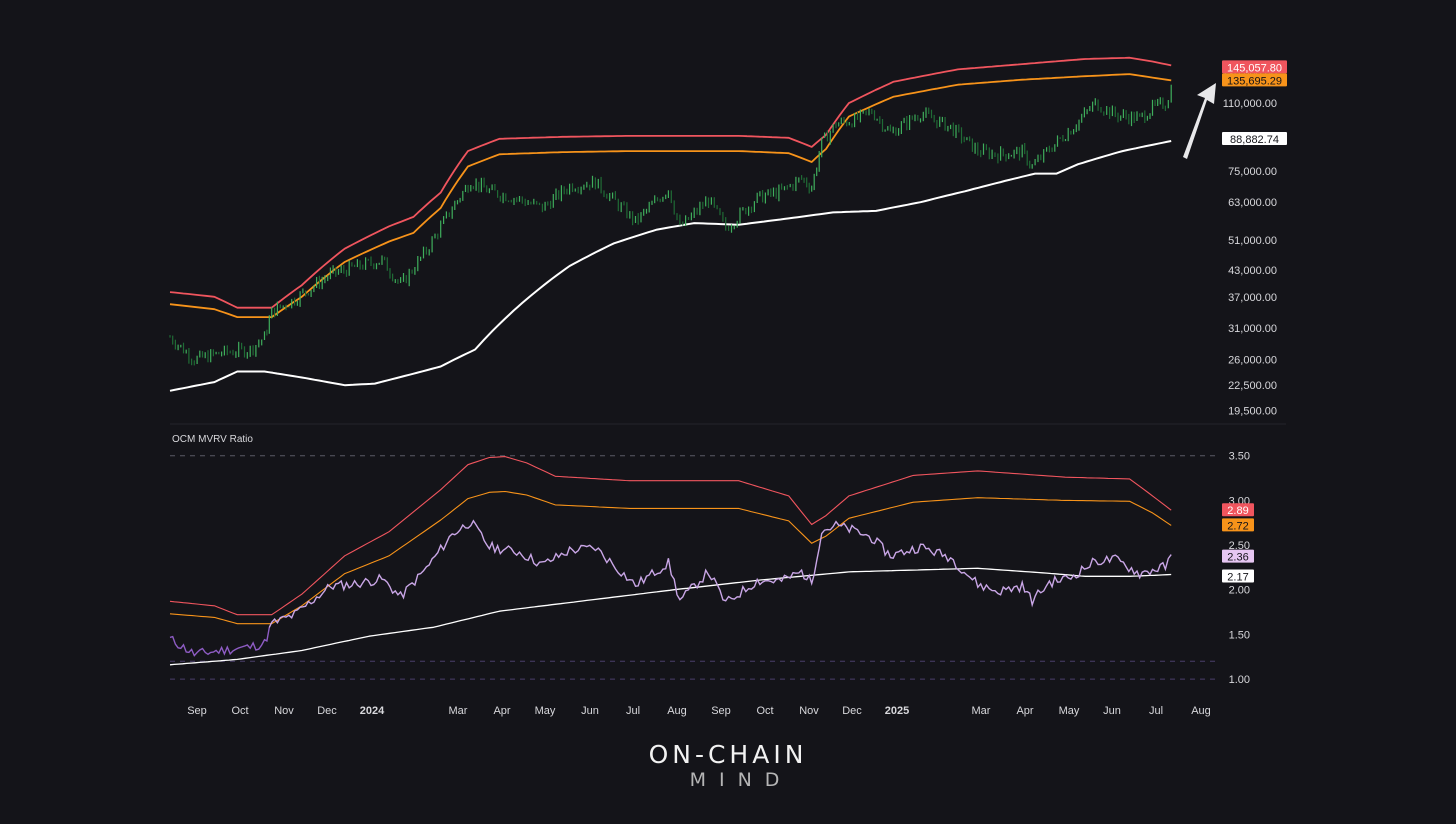 The image size is (1456, 824). I want to click on mvrv-y-tick: 1.50, so click(1239, 635).